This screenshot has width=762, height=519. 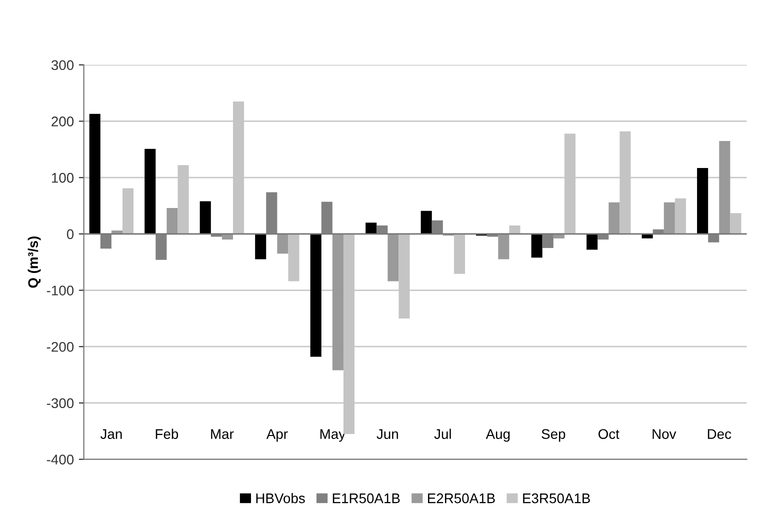 I want to click on x-tick-label: Apr, so click(x=277, y=435).